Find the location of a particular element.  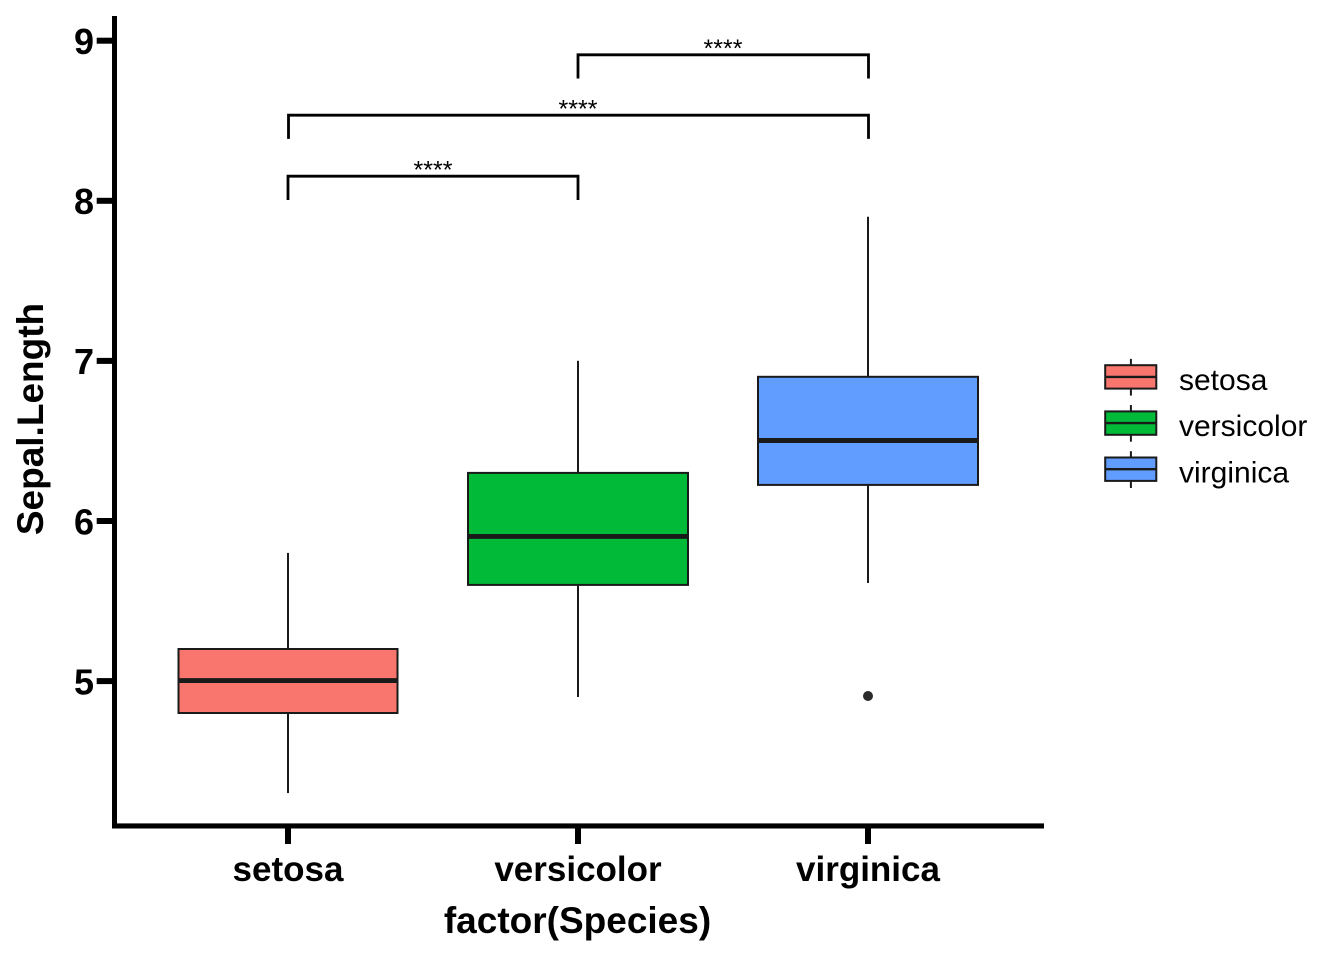

svg-text: factor(Species) is located at coordinates (577, 920).